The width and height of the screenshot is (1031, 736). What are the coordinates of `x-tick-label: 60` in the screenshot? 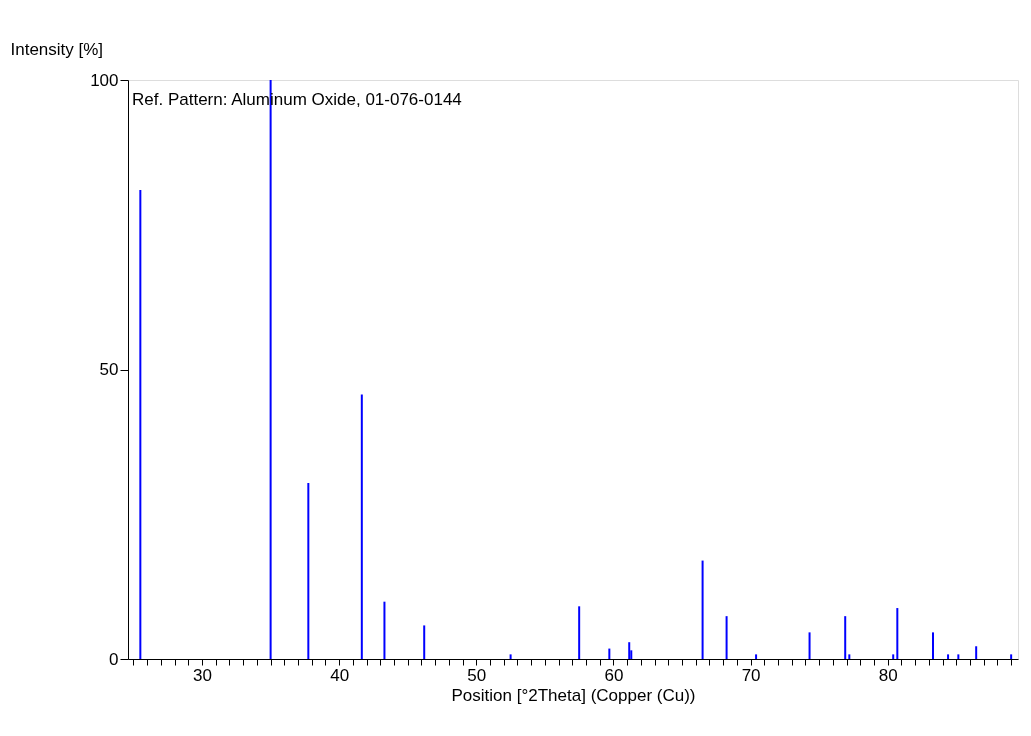 It's located at (614, 675).